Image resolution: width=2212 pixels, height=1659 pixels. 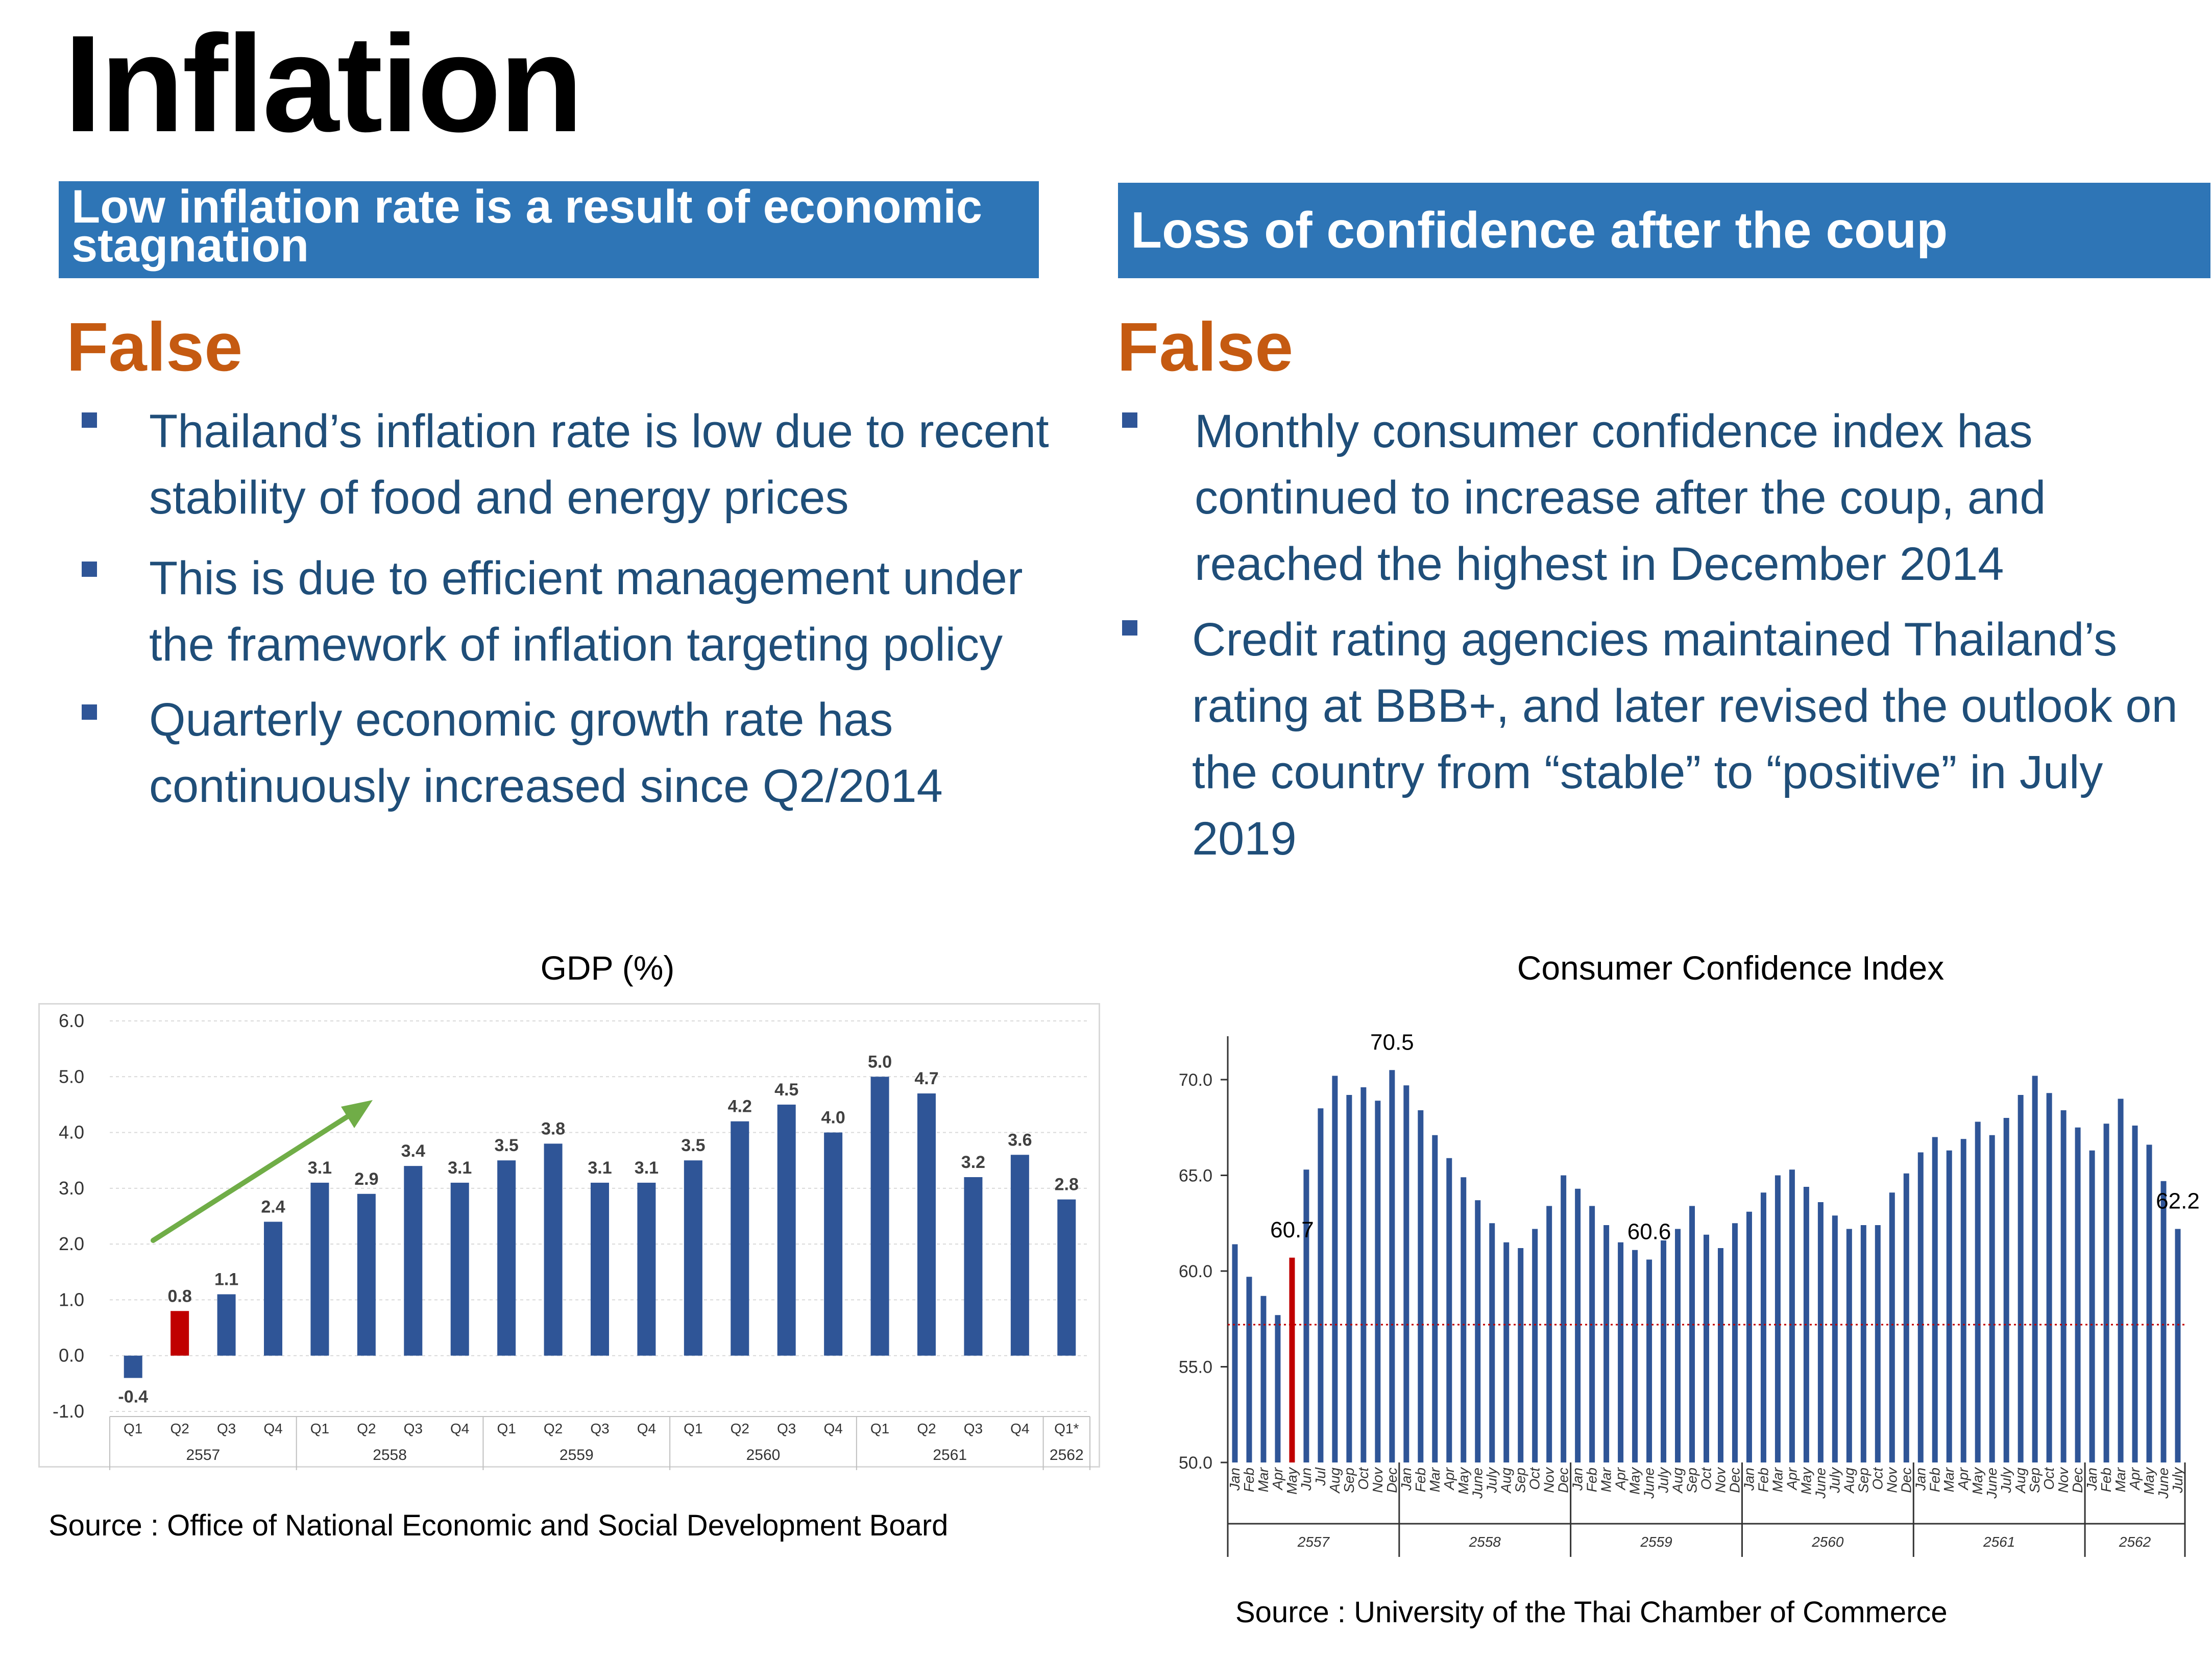 I want to click on cci-group-label: 2562, so click(x=2135, y=1542).